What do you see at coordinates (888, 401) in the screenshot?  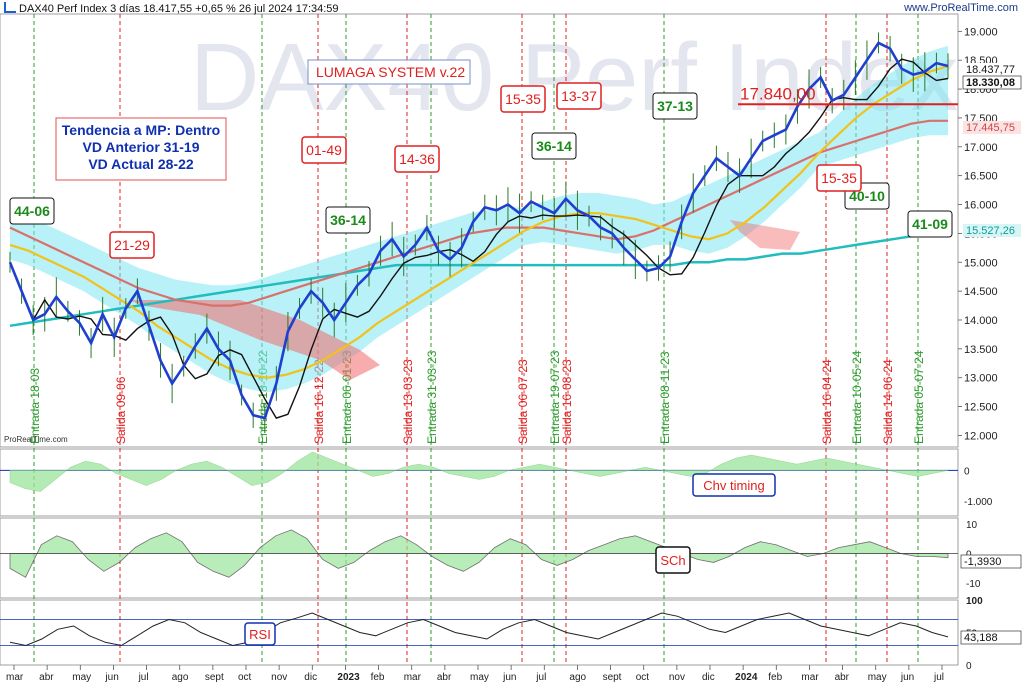 I see `signal-label: Salida 14-06-24` at bounding box center [888, 401].